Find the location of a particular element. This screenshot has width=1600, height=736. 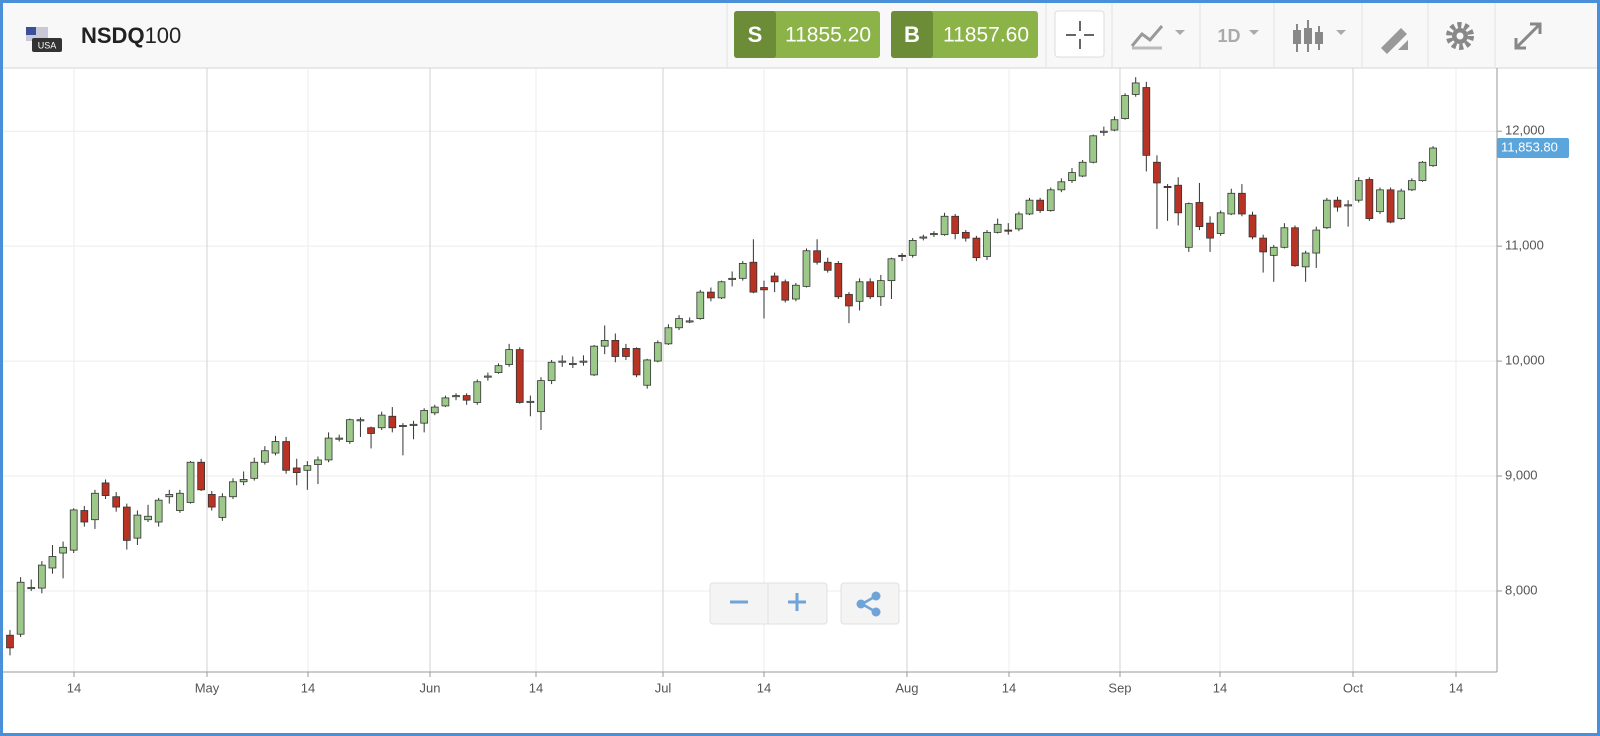

draw-button is located at coordinates (1394, 41).